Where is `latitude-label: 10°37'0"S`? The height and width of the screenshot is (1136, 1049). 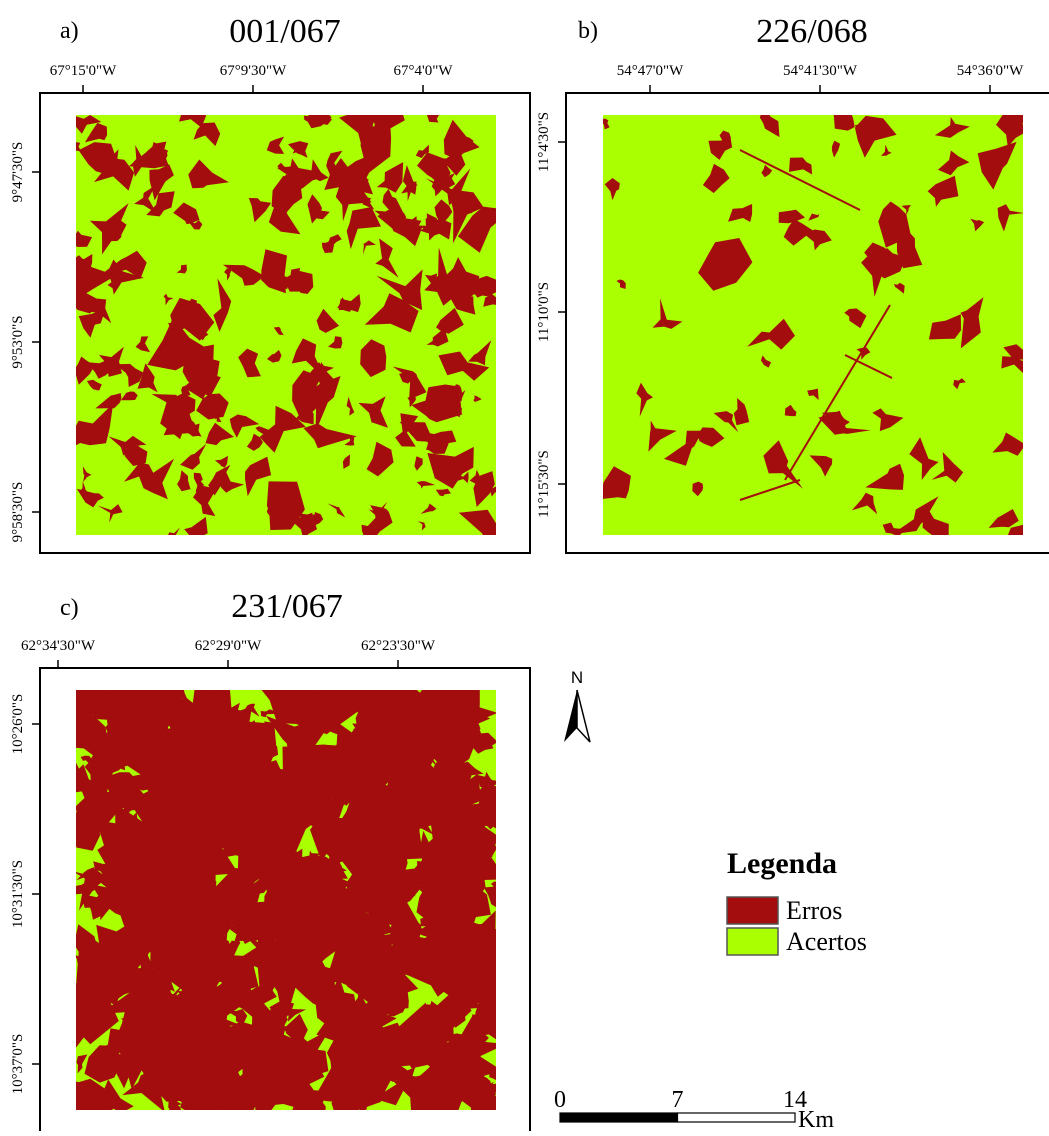
latitude-label: 10°37'0"S is located at coordinates (18, 1064).